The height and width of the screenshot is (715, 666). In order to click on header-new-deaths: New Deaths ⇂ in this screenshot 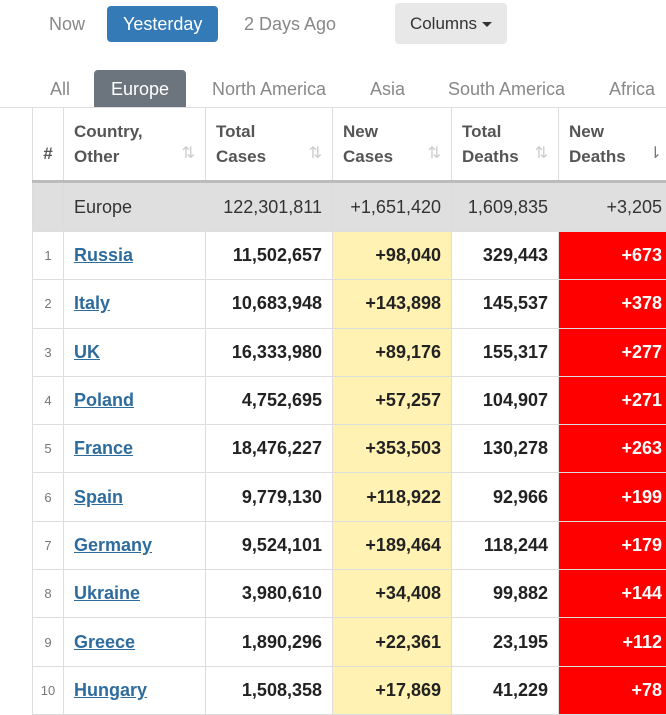, I will do `click(612, 145)`.